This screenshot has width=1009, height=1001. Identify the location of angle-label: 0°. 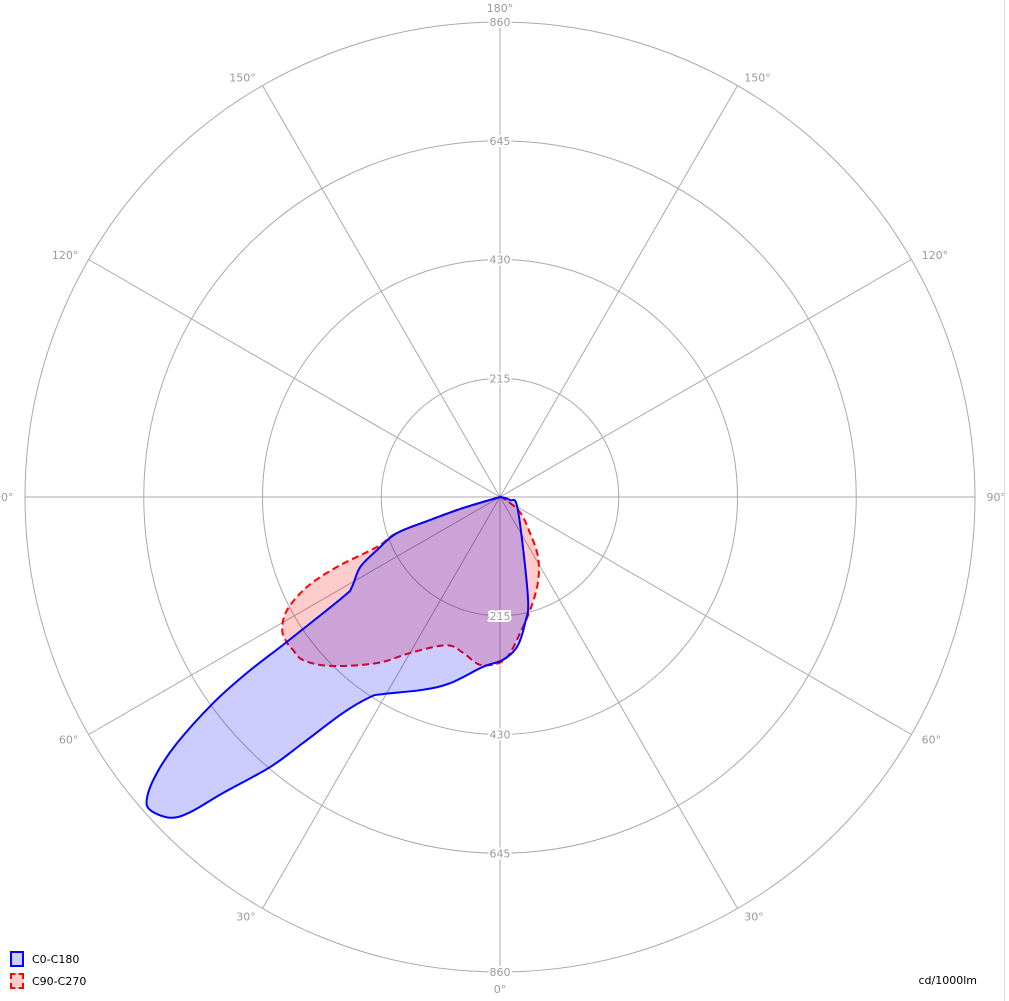
(500, 989).